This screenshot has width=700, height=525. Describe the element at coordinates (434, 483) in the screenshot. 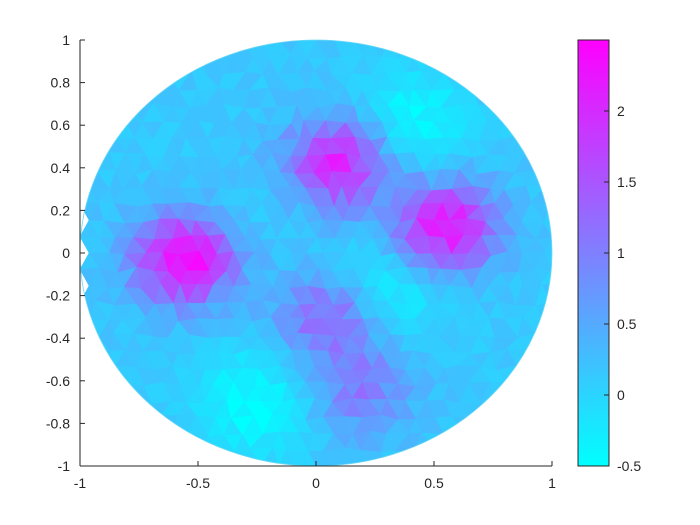

I see `x-tick-label: 0.5` at that location.